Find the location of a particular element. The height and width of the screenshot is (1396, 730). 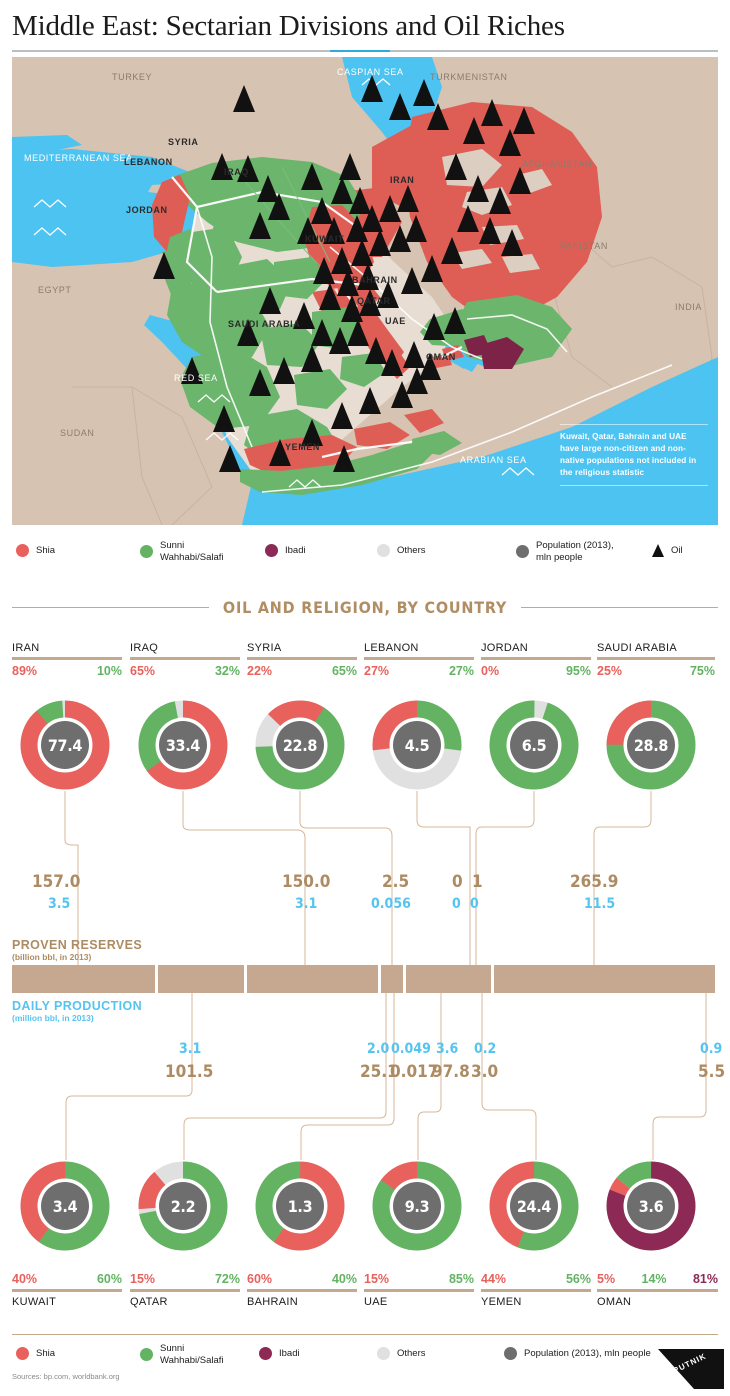

donut-oman: 3.6 is located at coordinates (651, 1206).